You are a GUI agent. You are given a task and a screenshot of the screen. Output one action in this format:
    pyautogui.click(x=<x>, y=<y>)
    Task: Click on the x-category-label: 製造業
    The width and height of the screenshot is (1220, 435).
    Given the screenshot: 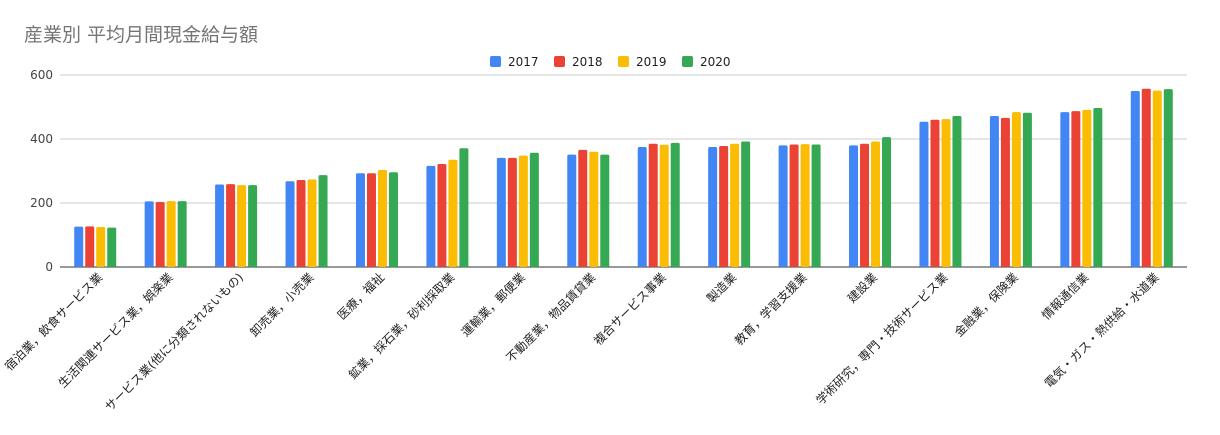 What is the action you would take?
    pyautogui.click(x=721, y=287)
    